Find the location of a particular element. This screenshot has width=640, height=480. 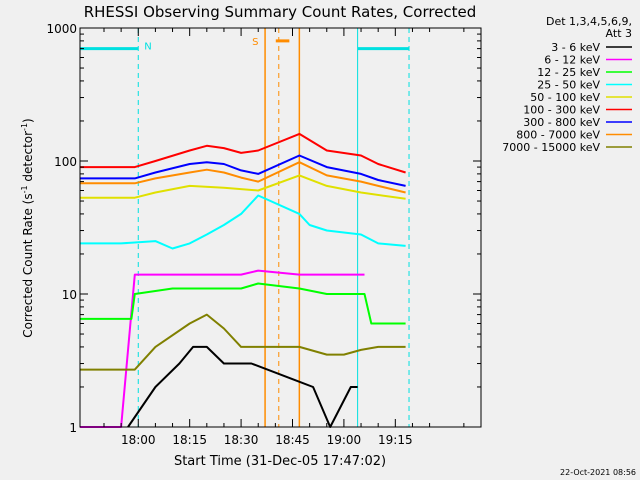

x-tick-label: 18:00 is located at coordinates (138, 440).